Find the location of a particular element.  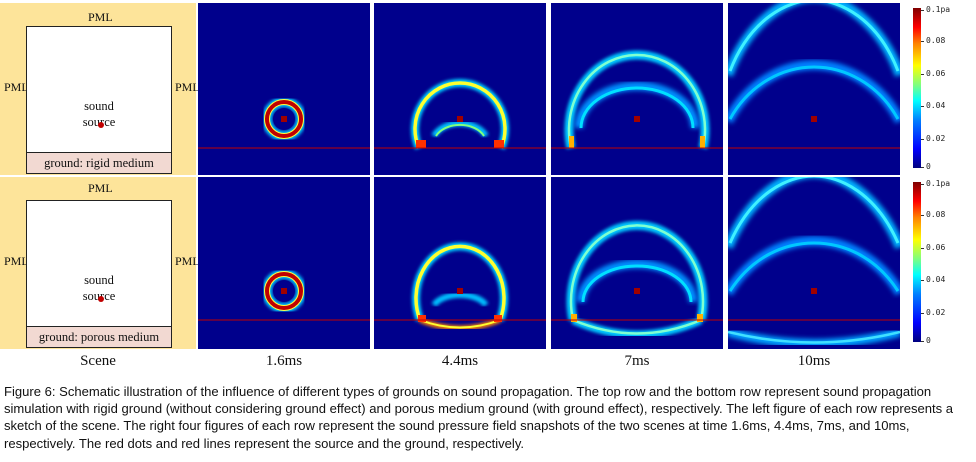

field-porous-4.4ms is located at coordinates (460, 263).